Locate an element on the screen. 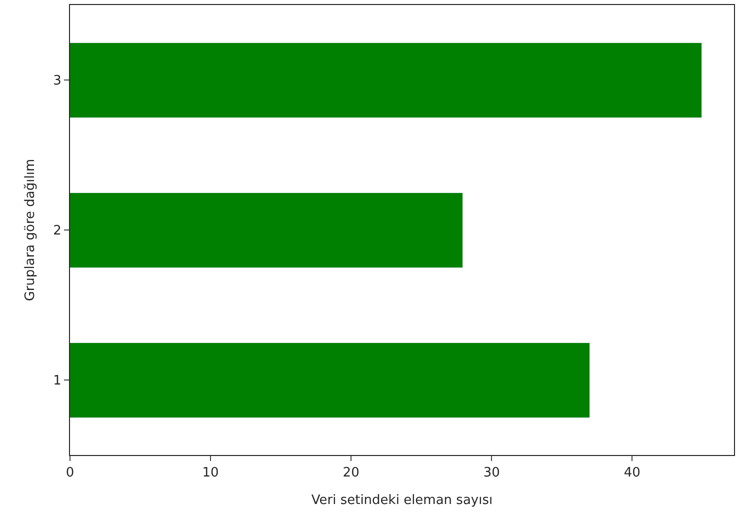 The image size is (739, 515). x-tick-label: 20 is located at coordinates (351, 473).